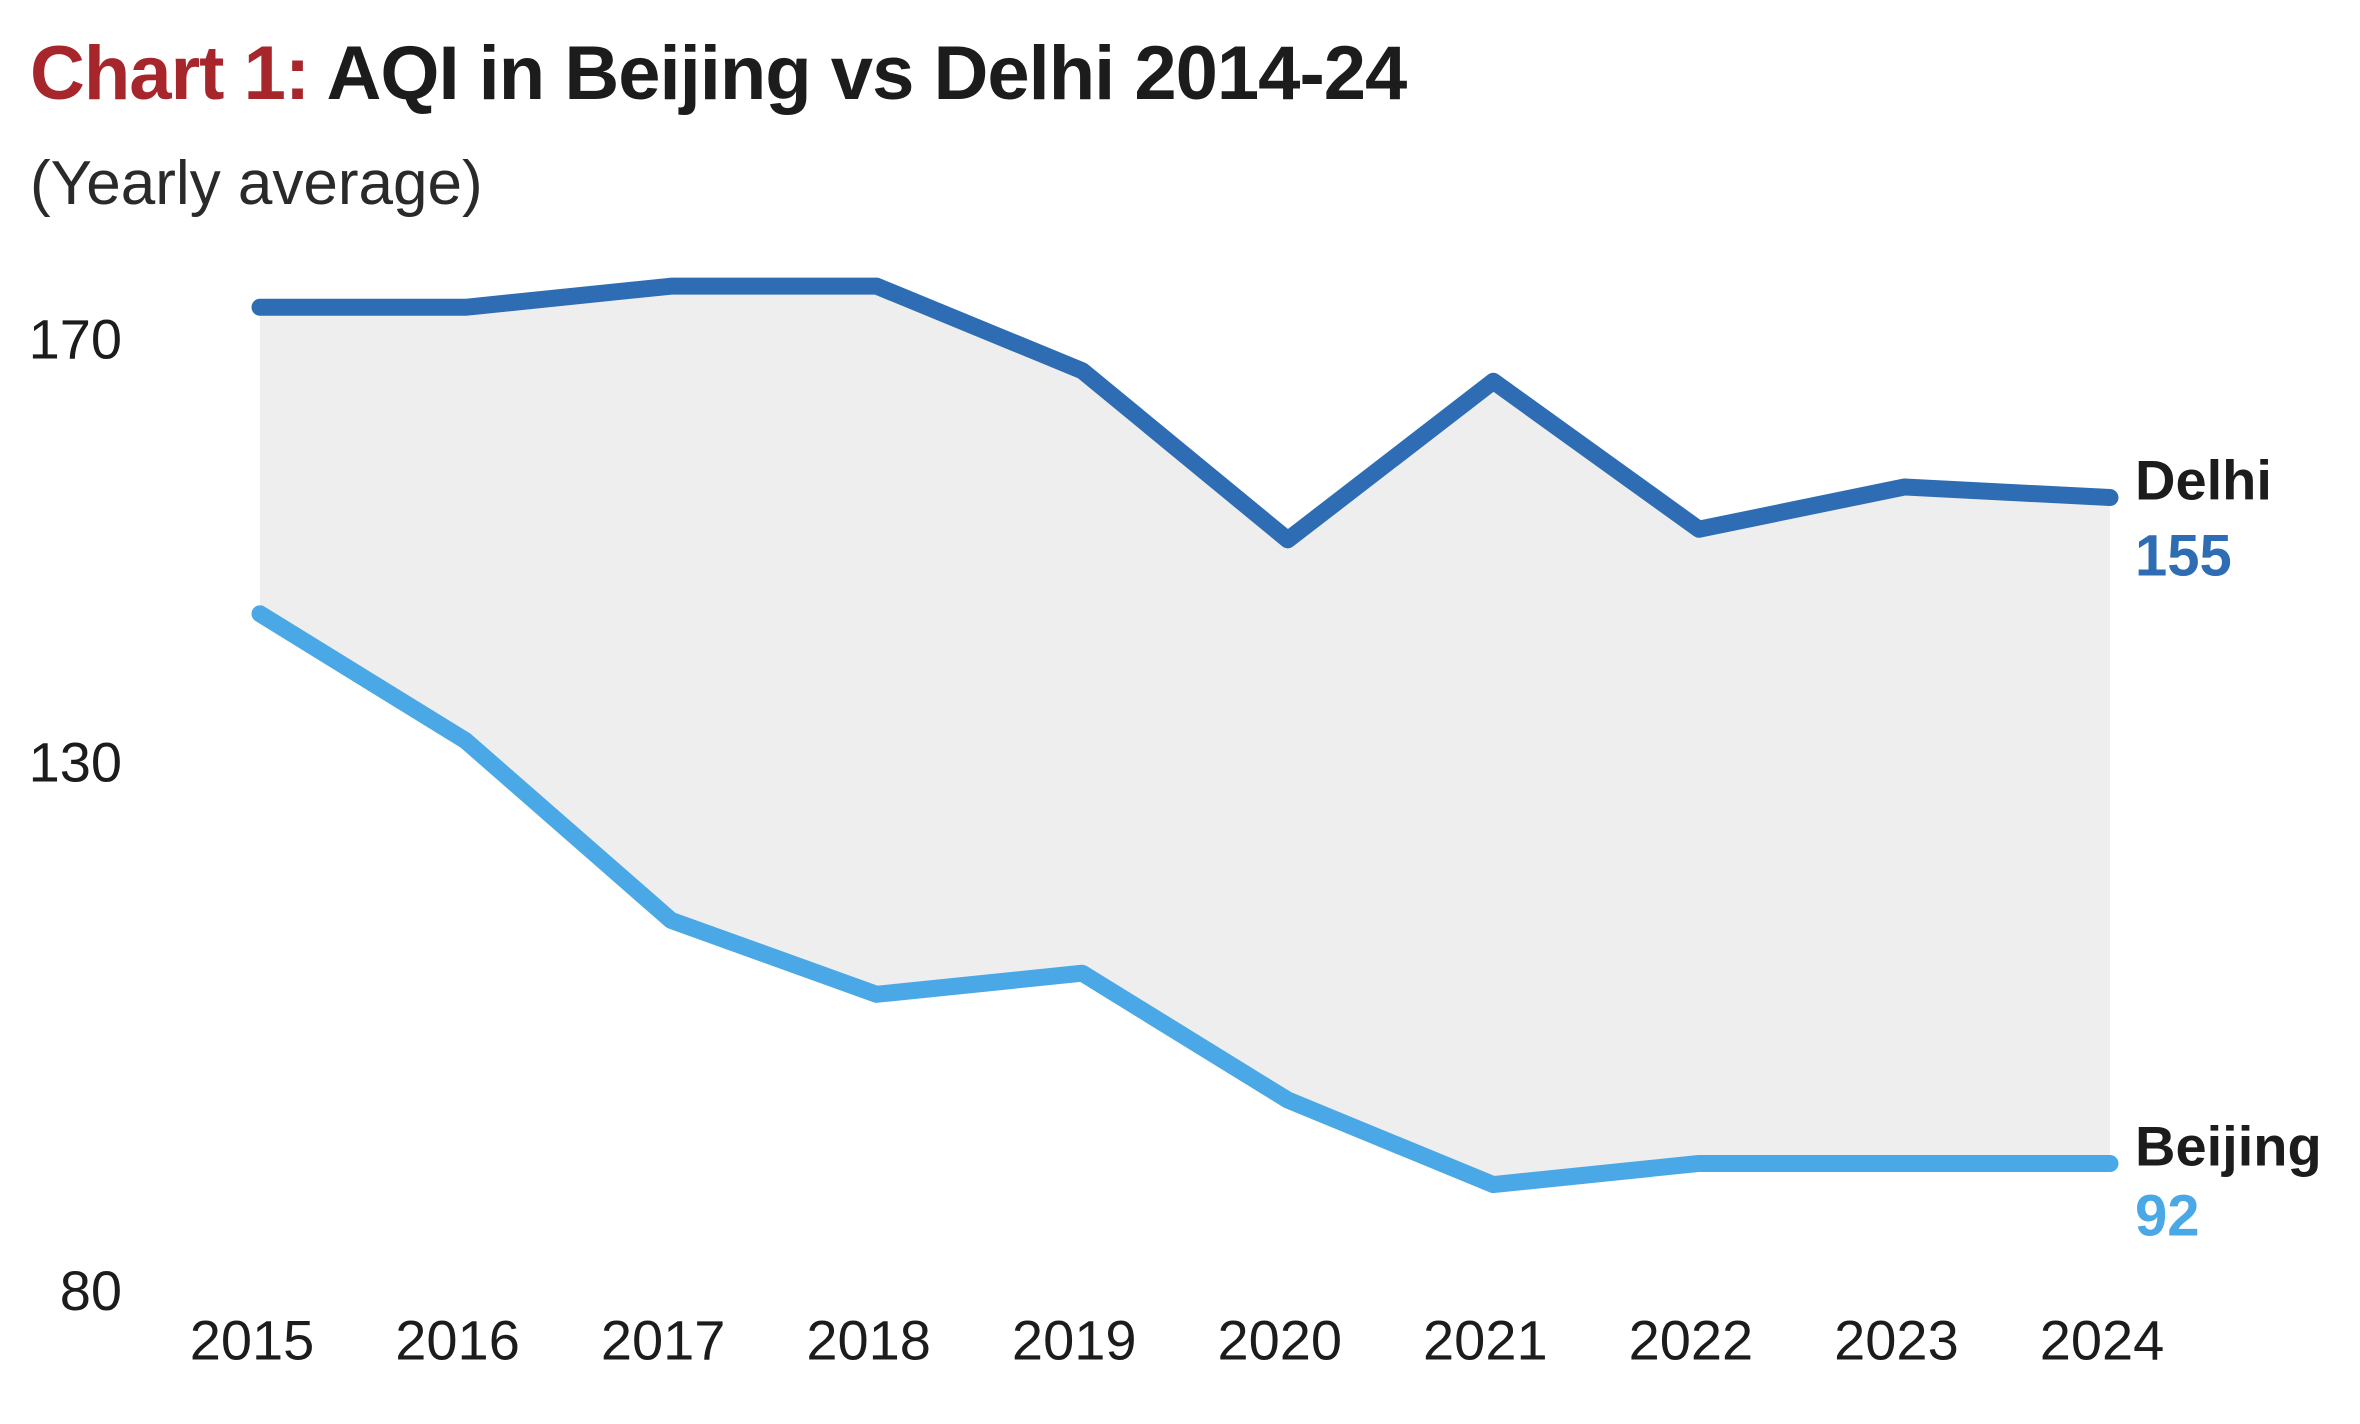 This screenshot has height=1424, width=2360. What do you see at coordinates (91, 1290) in the screenshot?
I see `y-tick-label: 80` at bounding box center [91, 1290].